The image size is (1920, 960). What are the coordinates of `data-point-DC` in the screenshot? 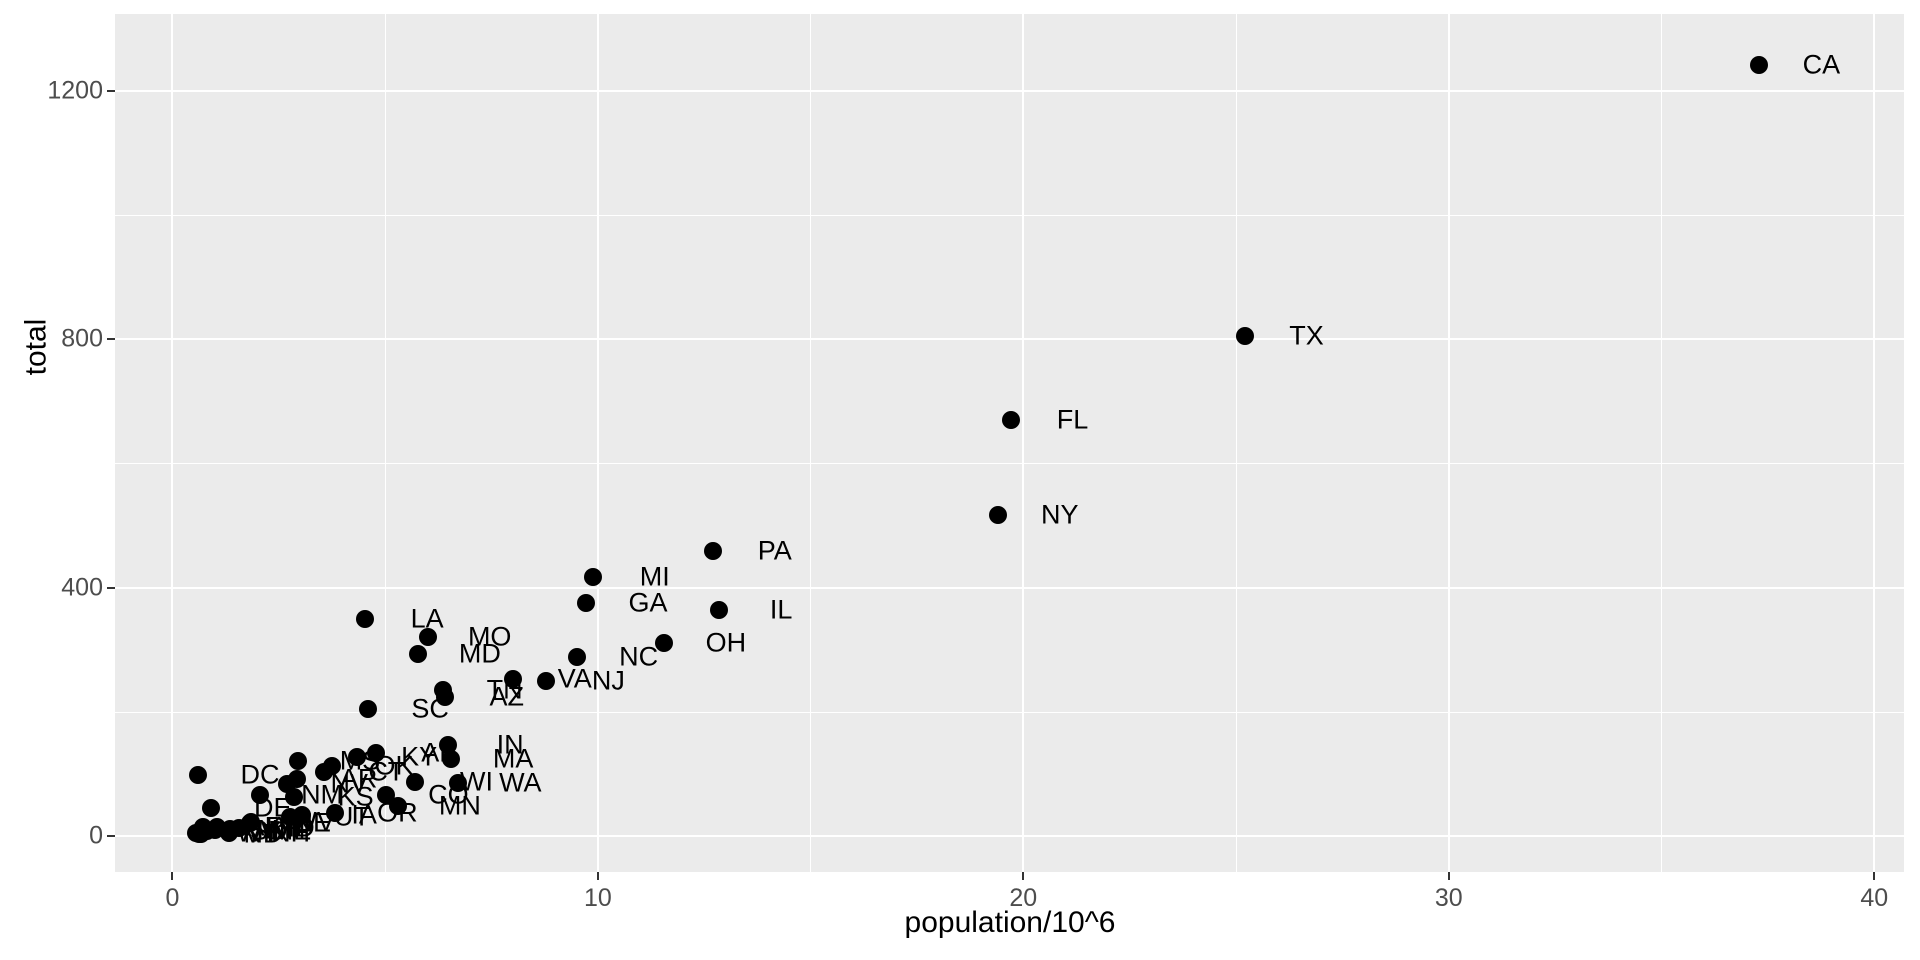 It's located at (197, 774).